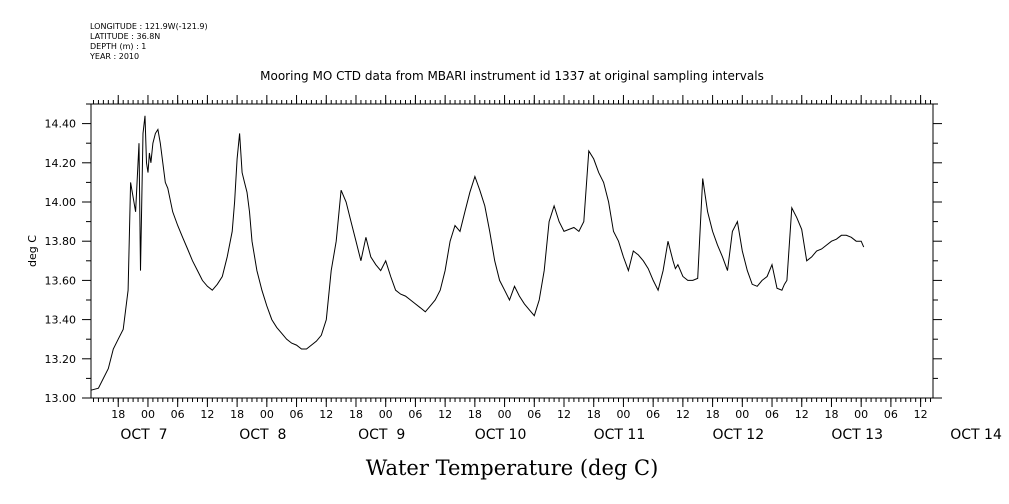 This screenshot has width=1009, height=504. Describe the element at coordinates (61, 280) in the screenshot. I see `y-tick-label: 13.60` at that location.